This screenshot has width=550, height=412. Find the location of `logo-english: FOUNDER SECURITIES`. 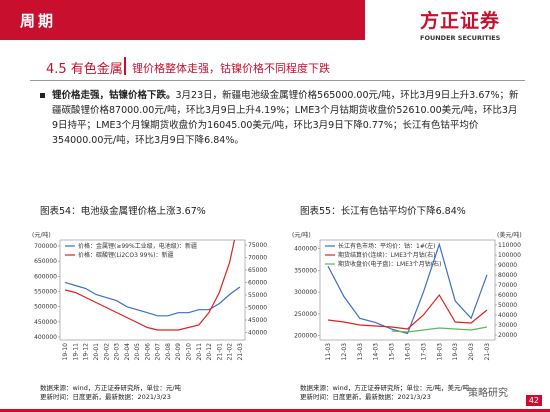

logo-english: FOUNDER SECURITIES is located at coordinates (460, 38).